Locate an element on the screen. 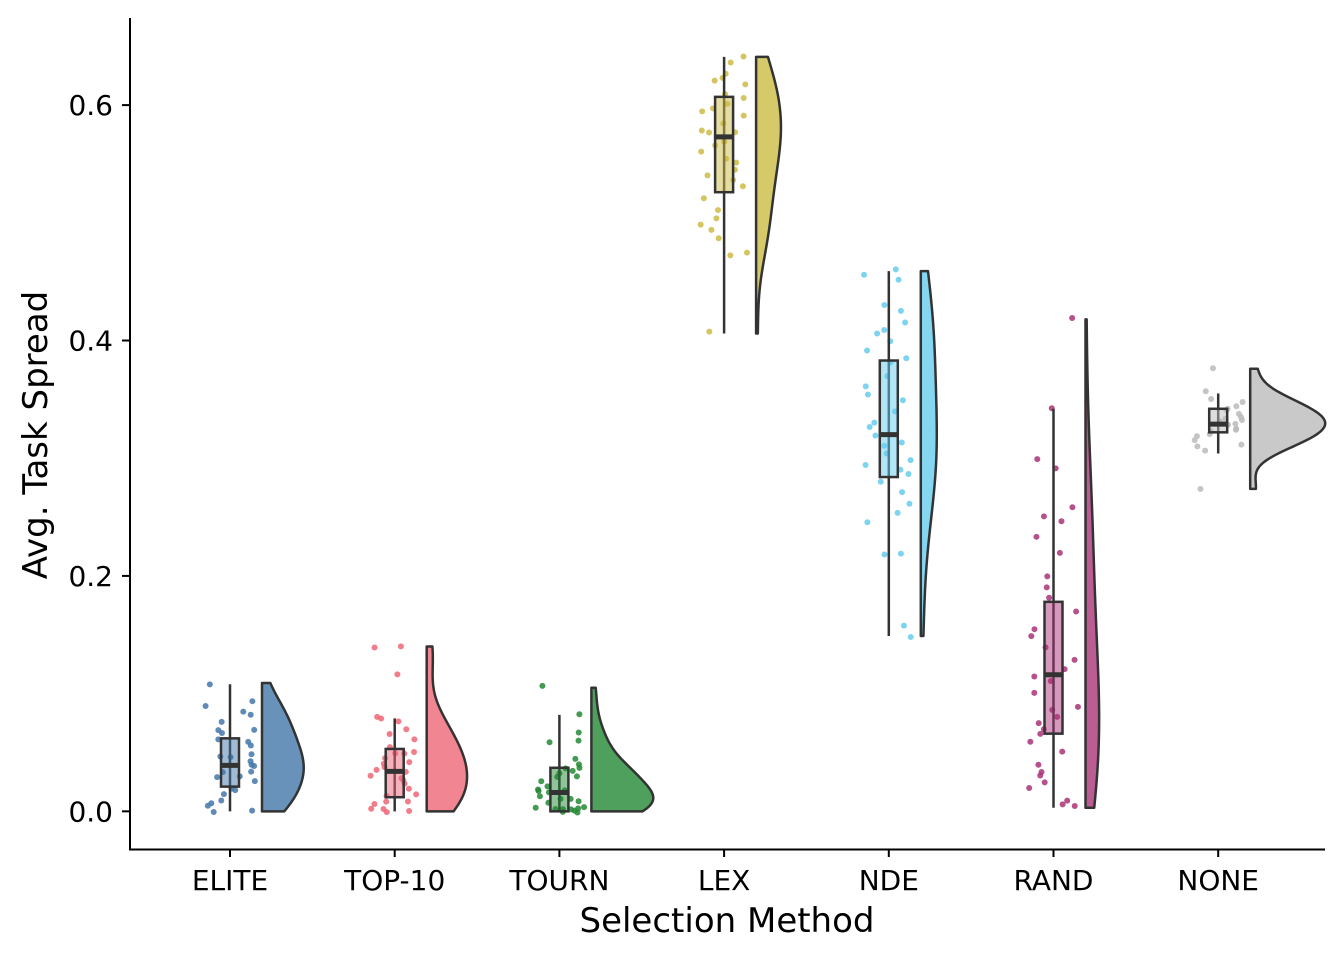 This screenshot has height=960, width=1344. group-lex is located at coordinates (740, 194).